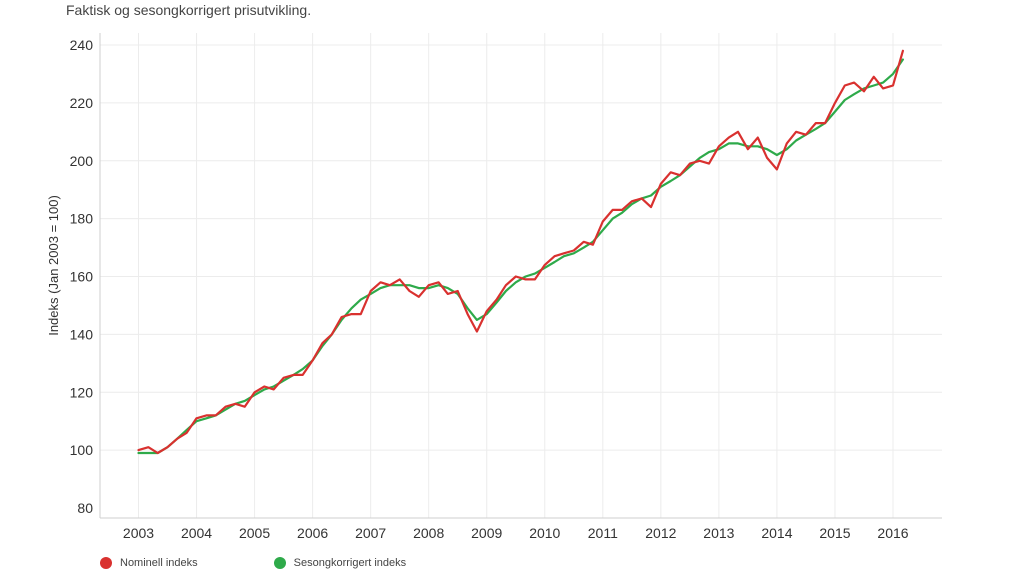 The width and height of the screenshot is (1024, 576). What do you see at coordinates (350, 563) in the screenshot?
I see `legend-label-sesongkorrigert: Sesongkorrigert indeks` at bounding box center [350, 563].